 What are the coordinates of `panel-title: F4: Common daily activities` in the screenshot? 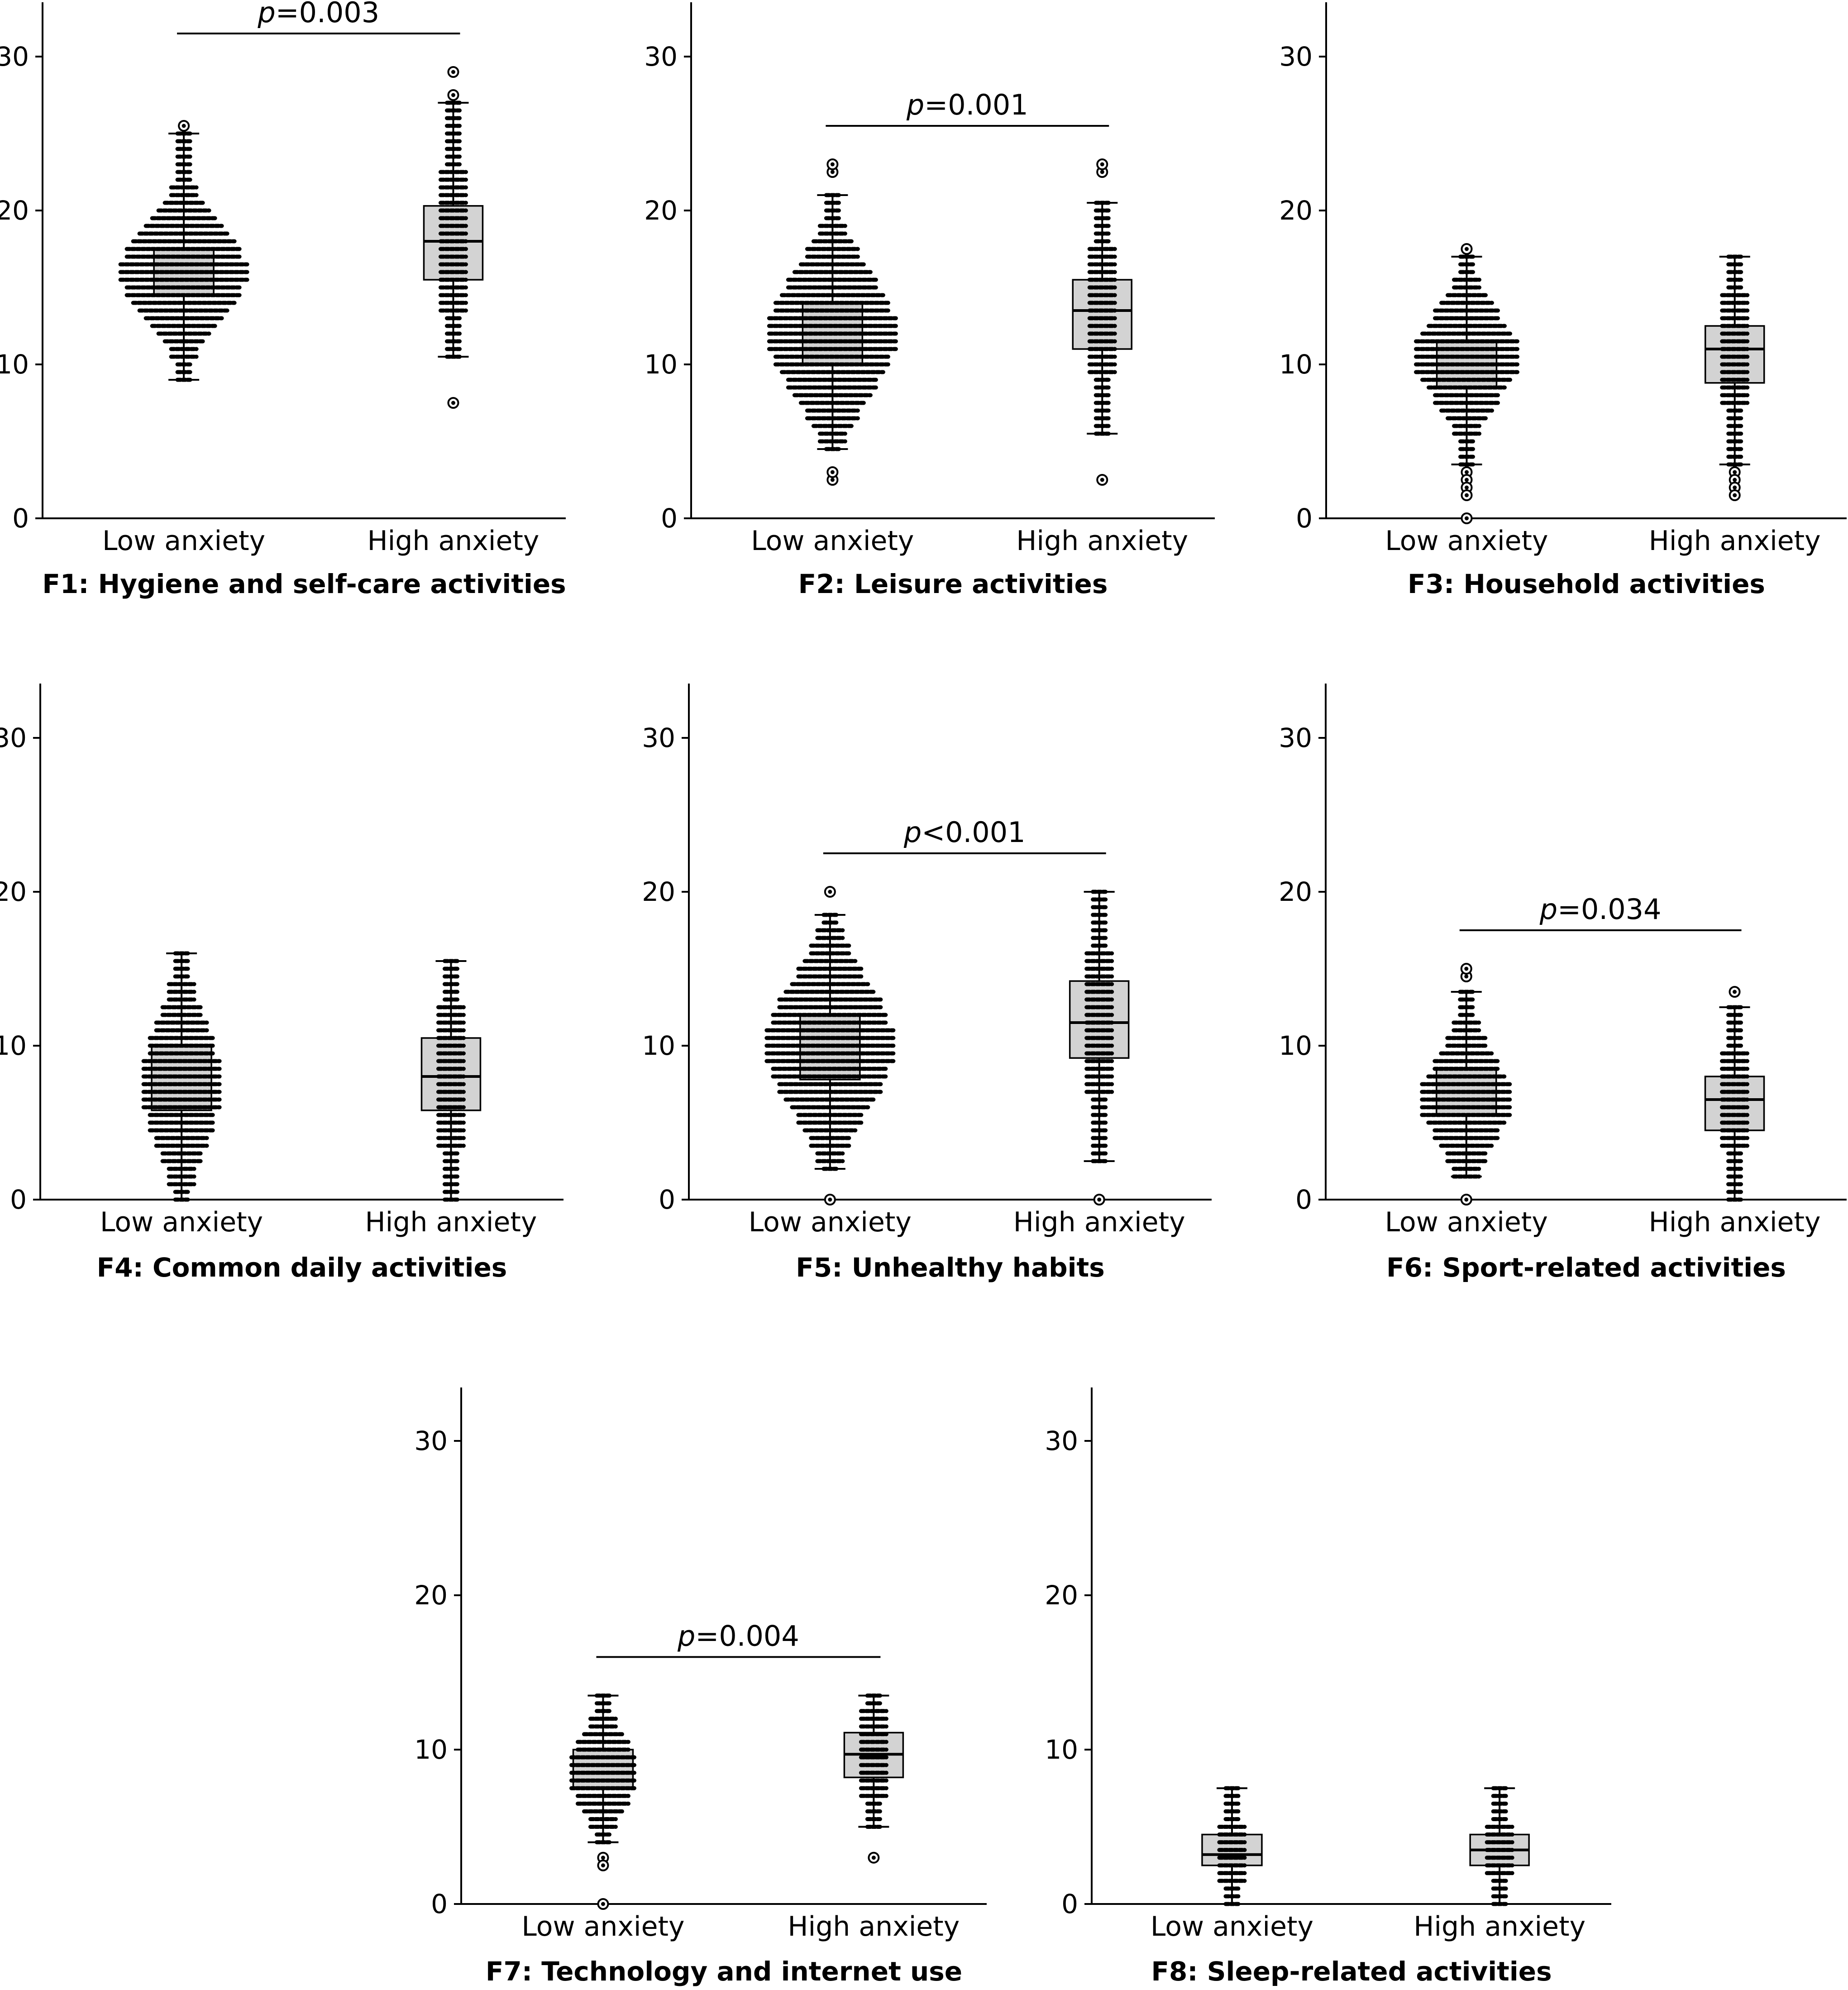 It's located at (302, 1267).